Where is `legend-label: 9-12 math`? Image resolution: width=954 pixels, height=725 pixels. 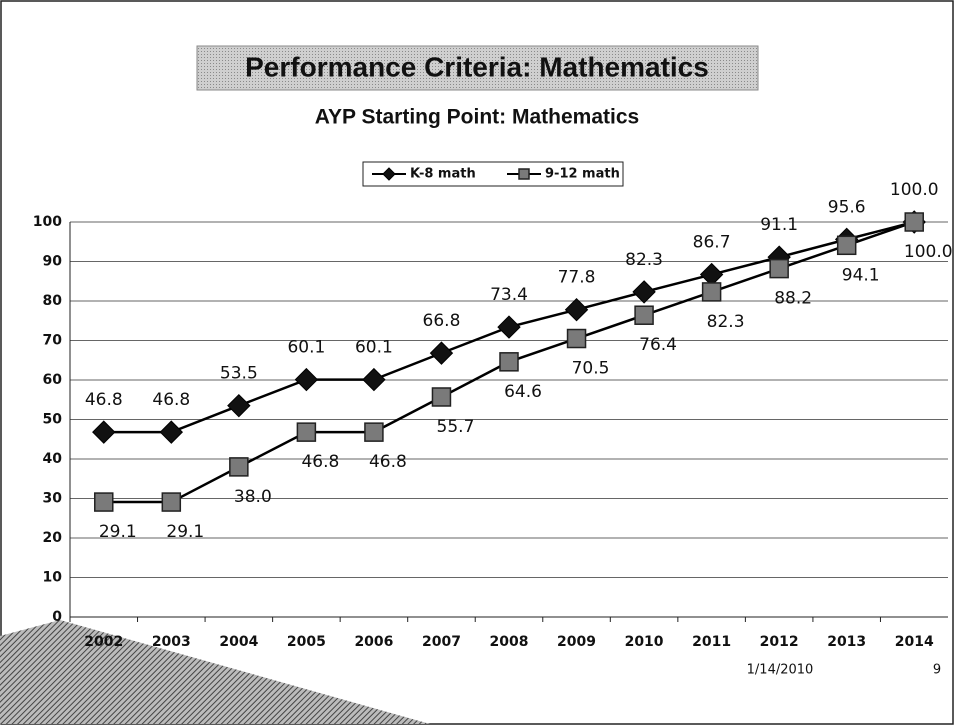 legend-label: 9-12 math is located at coordinates (582, 174).